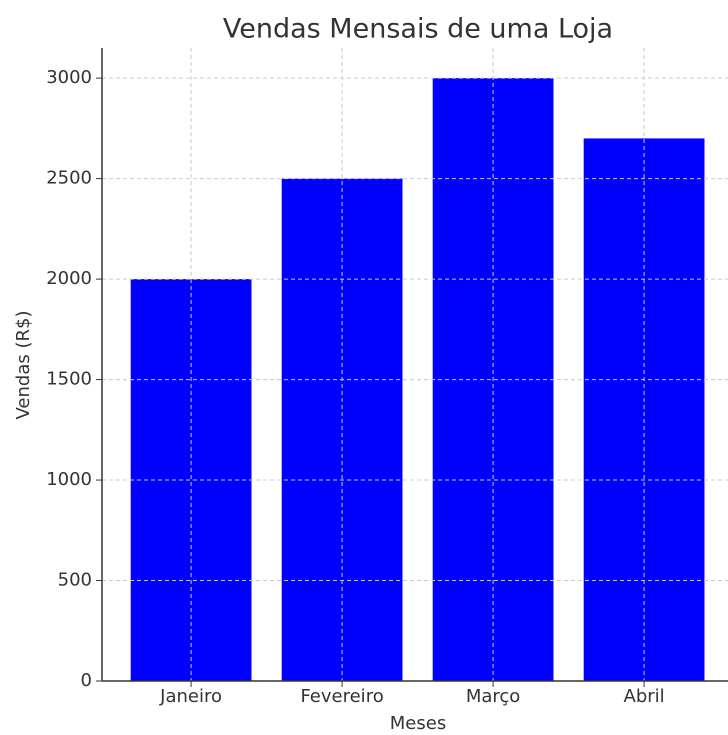 The width and height of the screenshot is (728, 735). I want to click on x-tick-label: Janeiro, so click(190, 696).